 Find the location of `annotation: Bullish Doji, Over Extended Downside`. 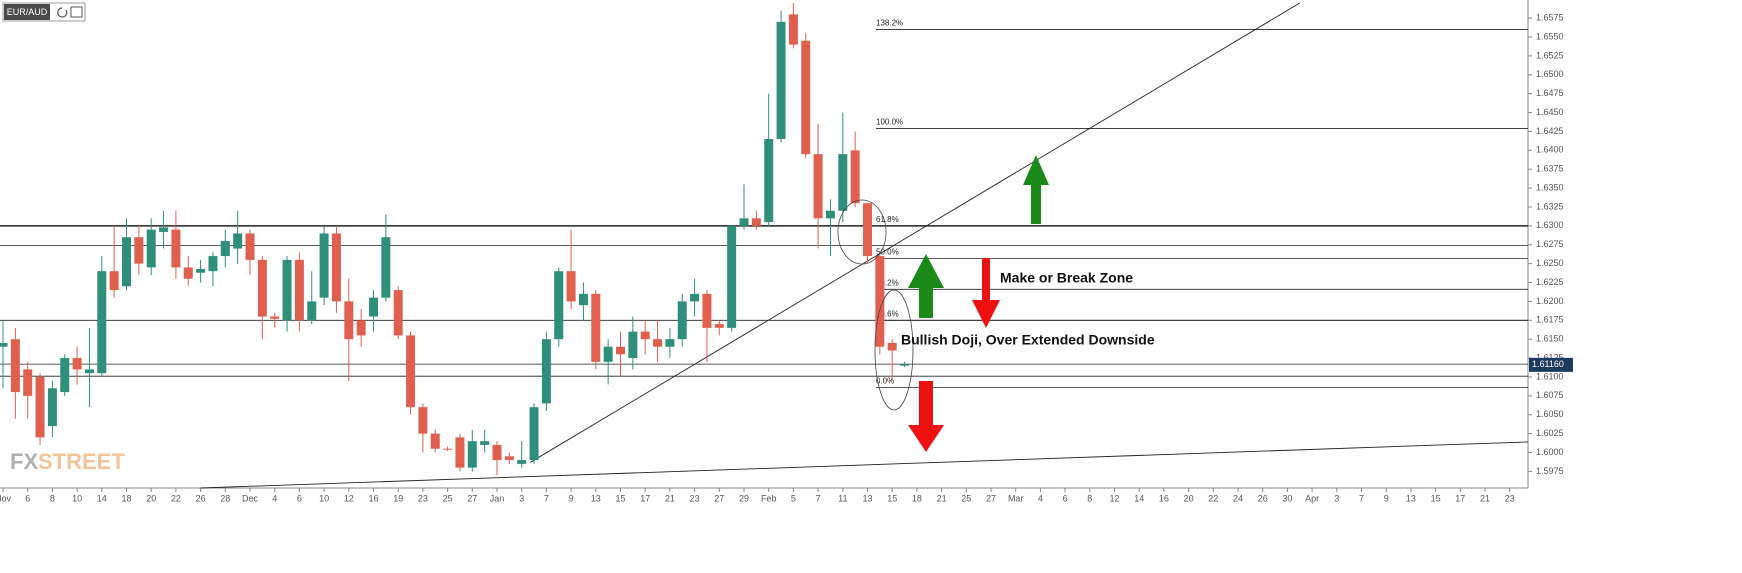

annotation: Bullish Doji, Over Extended Downside is located at coordinates (1028, 340).